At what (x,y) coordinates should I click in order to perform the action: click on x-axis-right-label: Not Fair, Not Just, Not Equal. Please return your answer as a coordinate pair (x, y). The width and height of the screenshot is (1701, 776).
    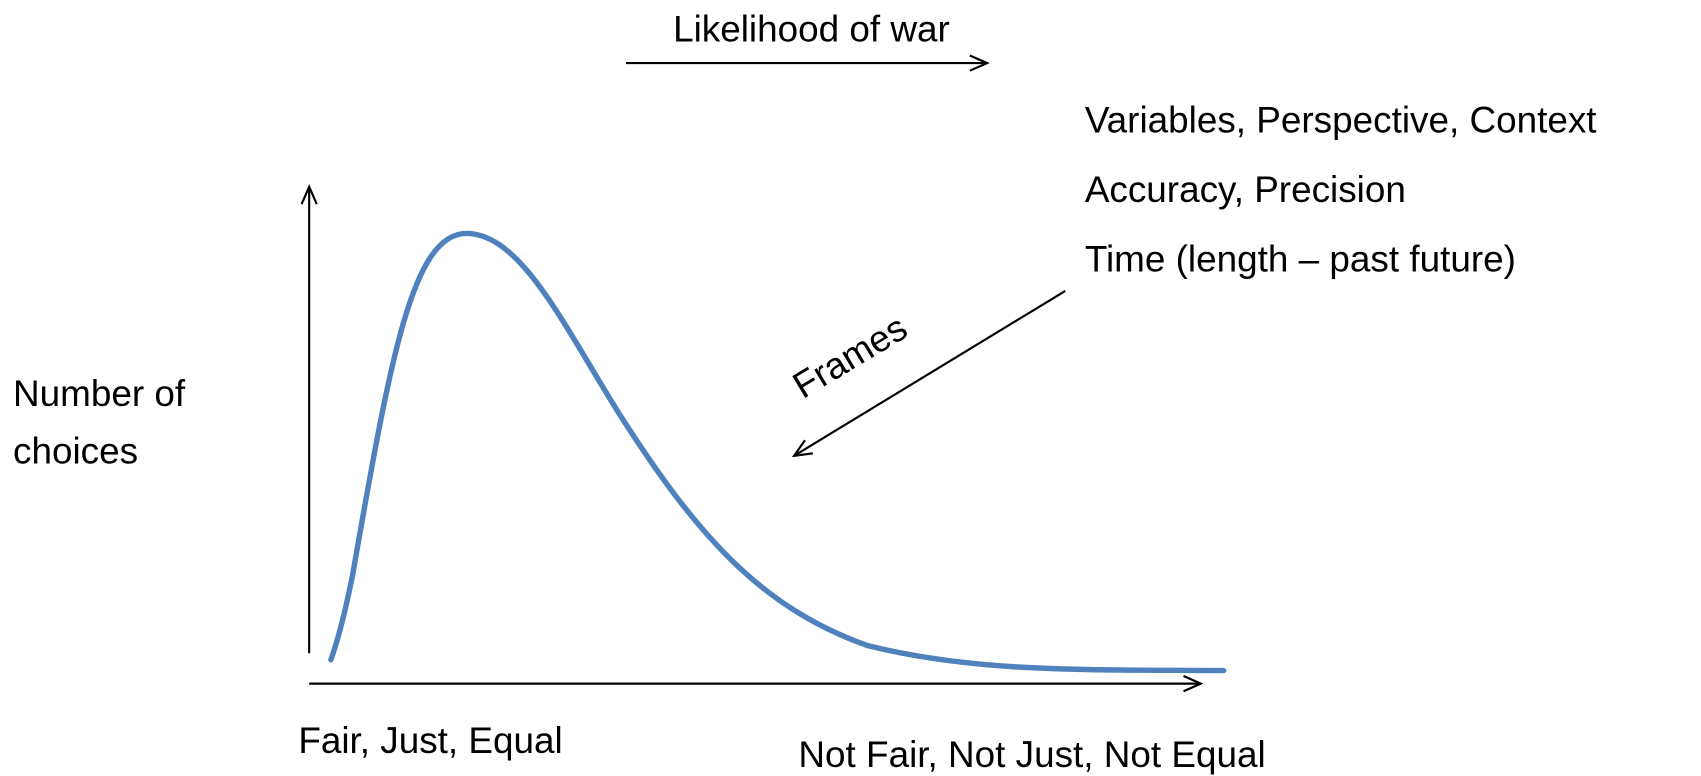
    Looking at the image, I should click on (1031, 754).